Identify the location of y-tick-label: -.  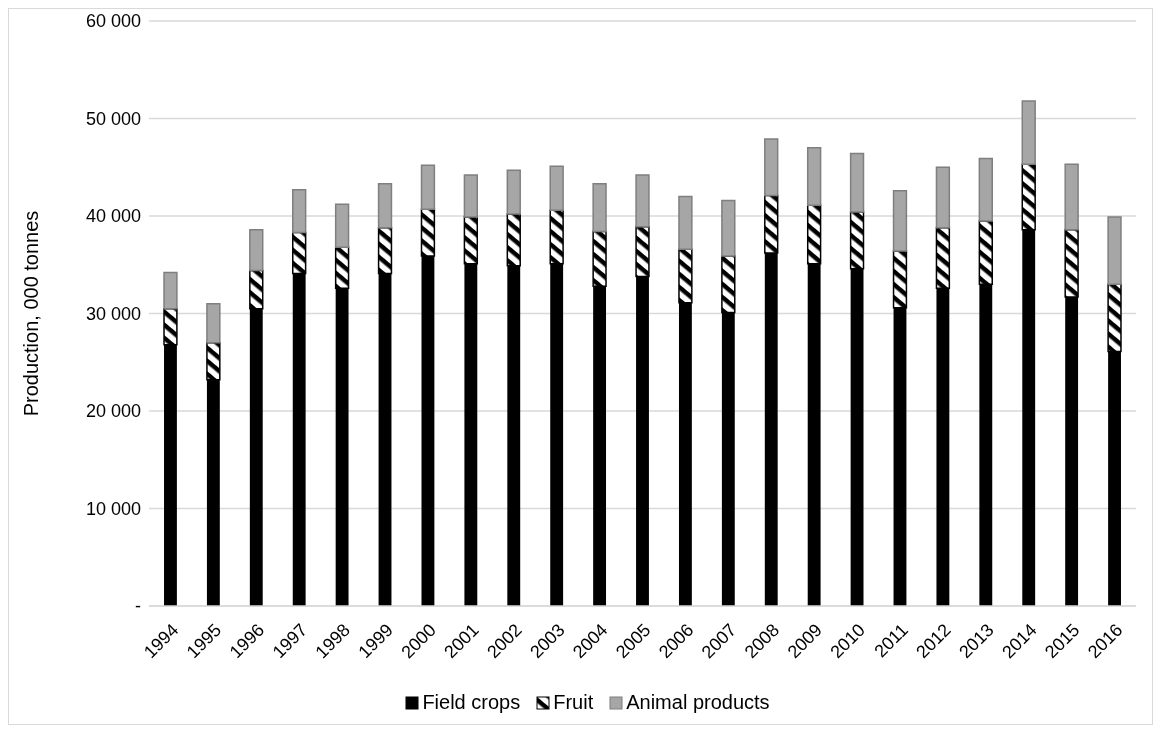
(138, 606).